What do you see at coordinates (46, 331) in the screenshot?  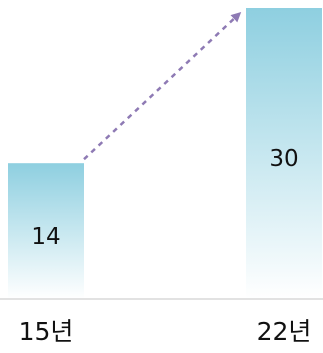 I see `x-tick-label-1: 15년` at bounding box center [46, 331].